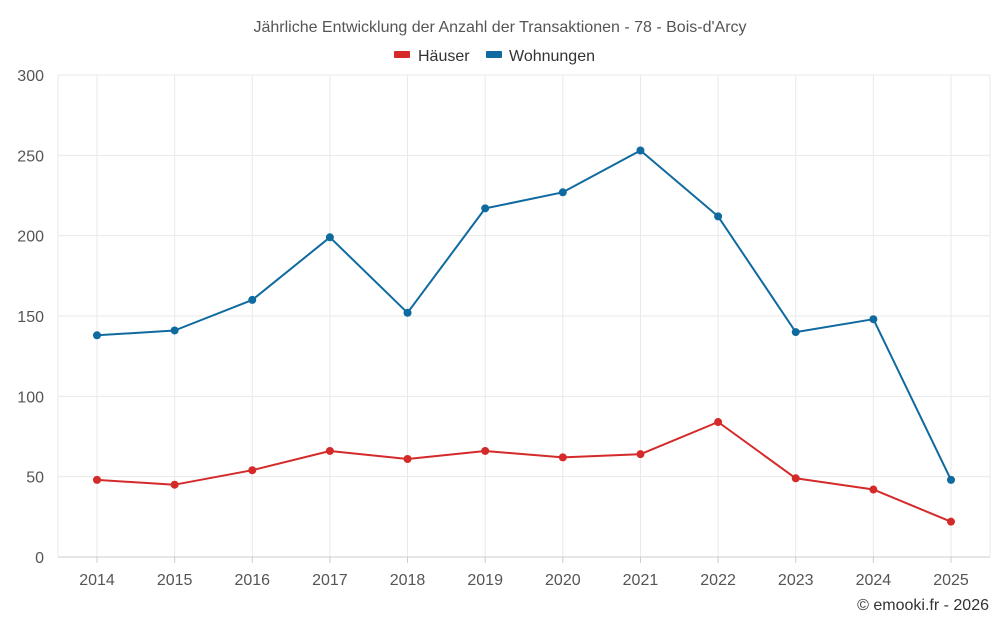 The image size is (1000, 625). What do you see at coordinates (640, 454) in the screenshot?
I see `data-point-haeuser: Häuser 2021: 64` at bounding box center [640, 454].